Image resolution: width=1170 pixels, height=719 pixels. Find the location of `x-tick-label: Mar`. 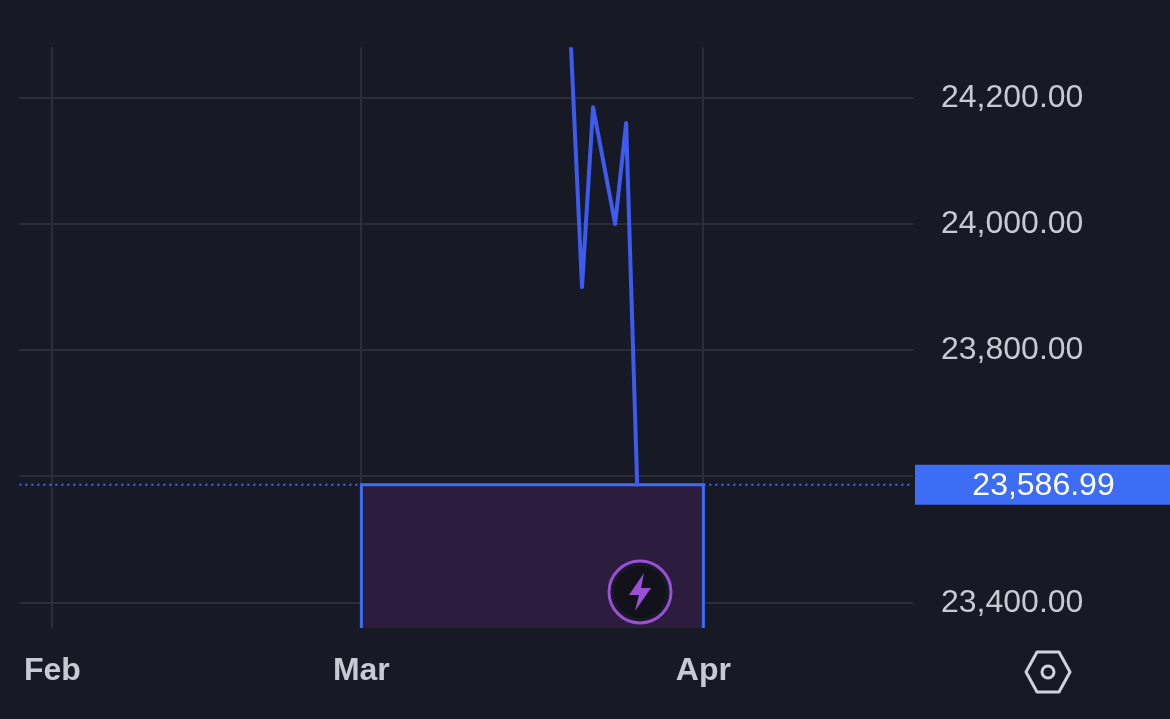

x-tick-label: Mar is located at coordinates (361, 669).